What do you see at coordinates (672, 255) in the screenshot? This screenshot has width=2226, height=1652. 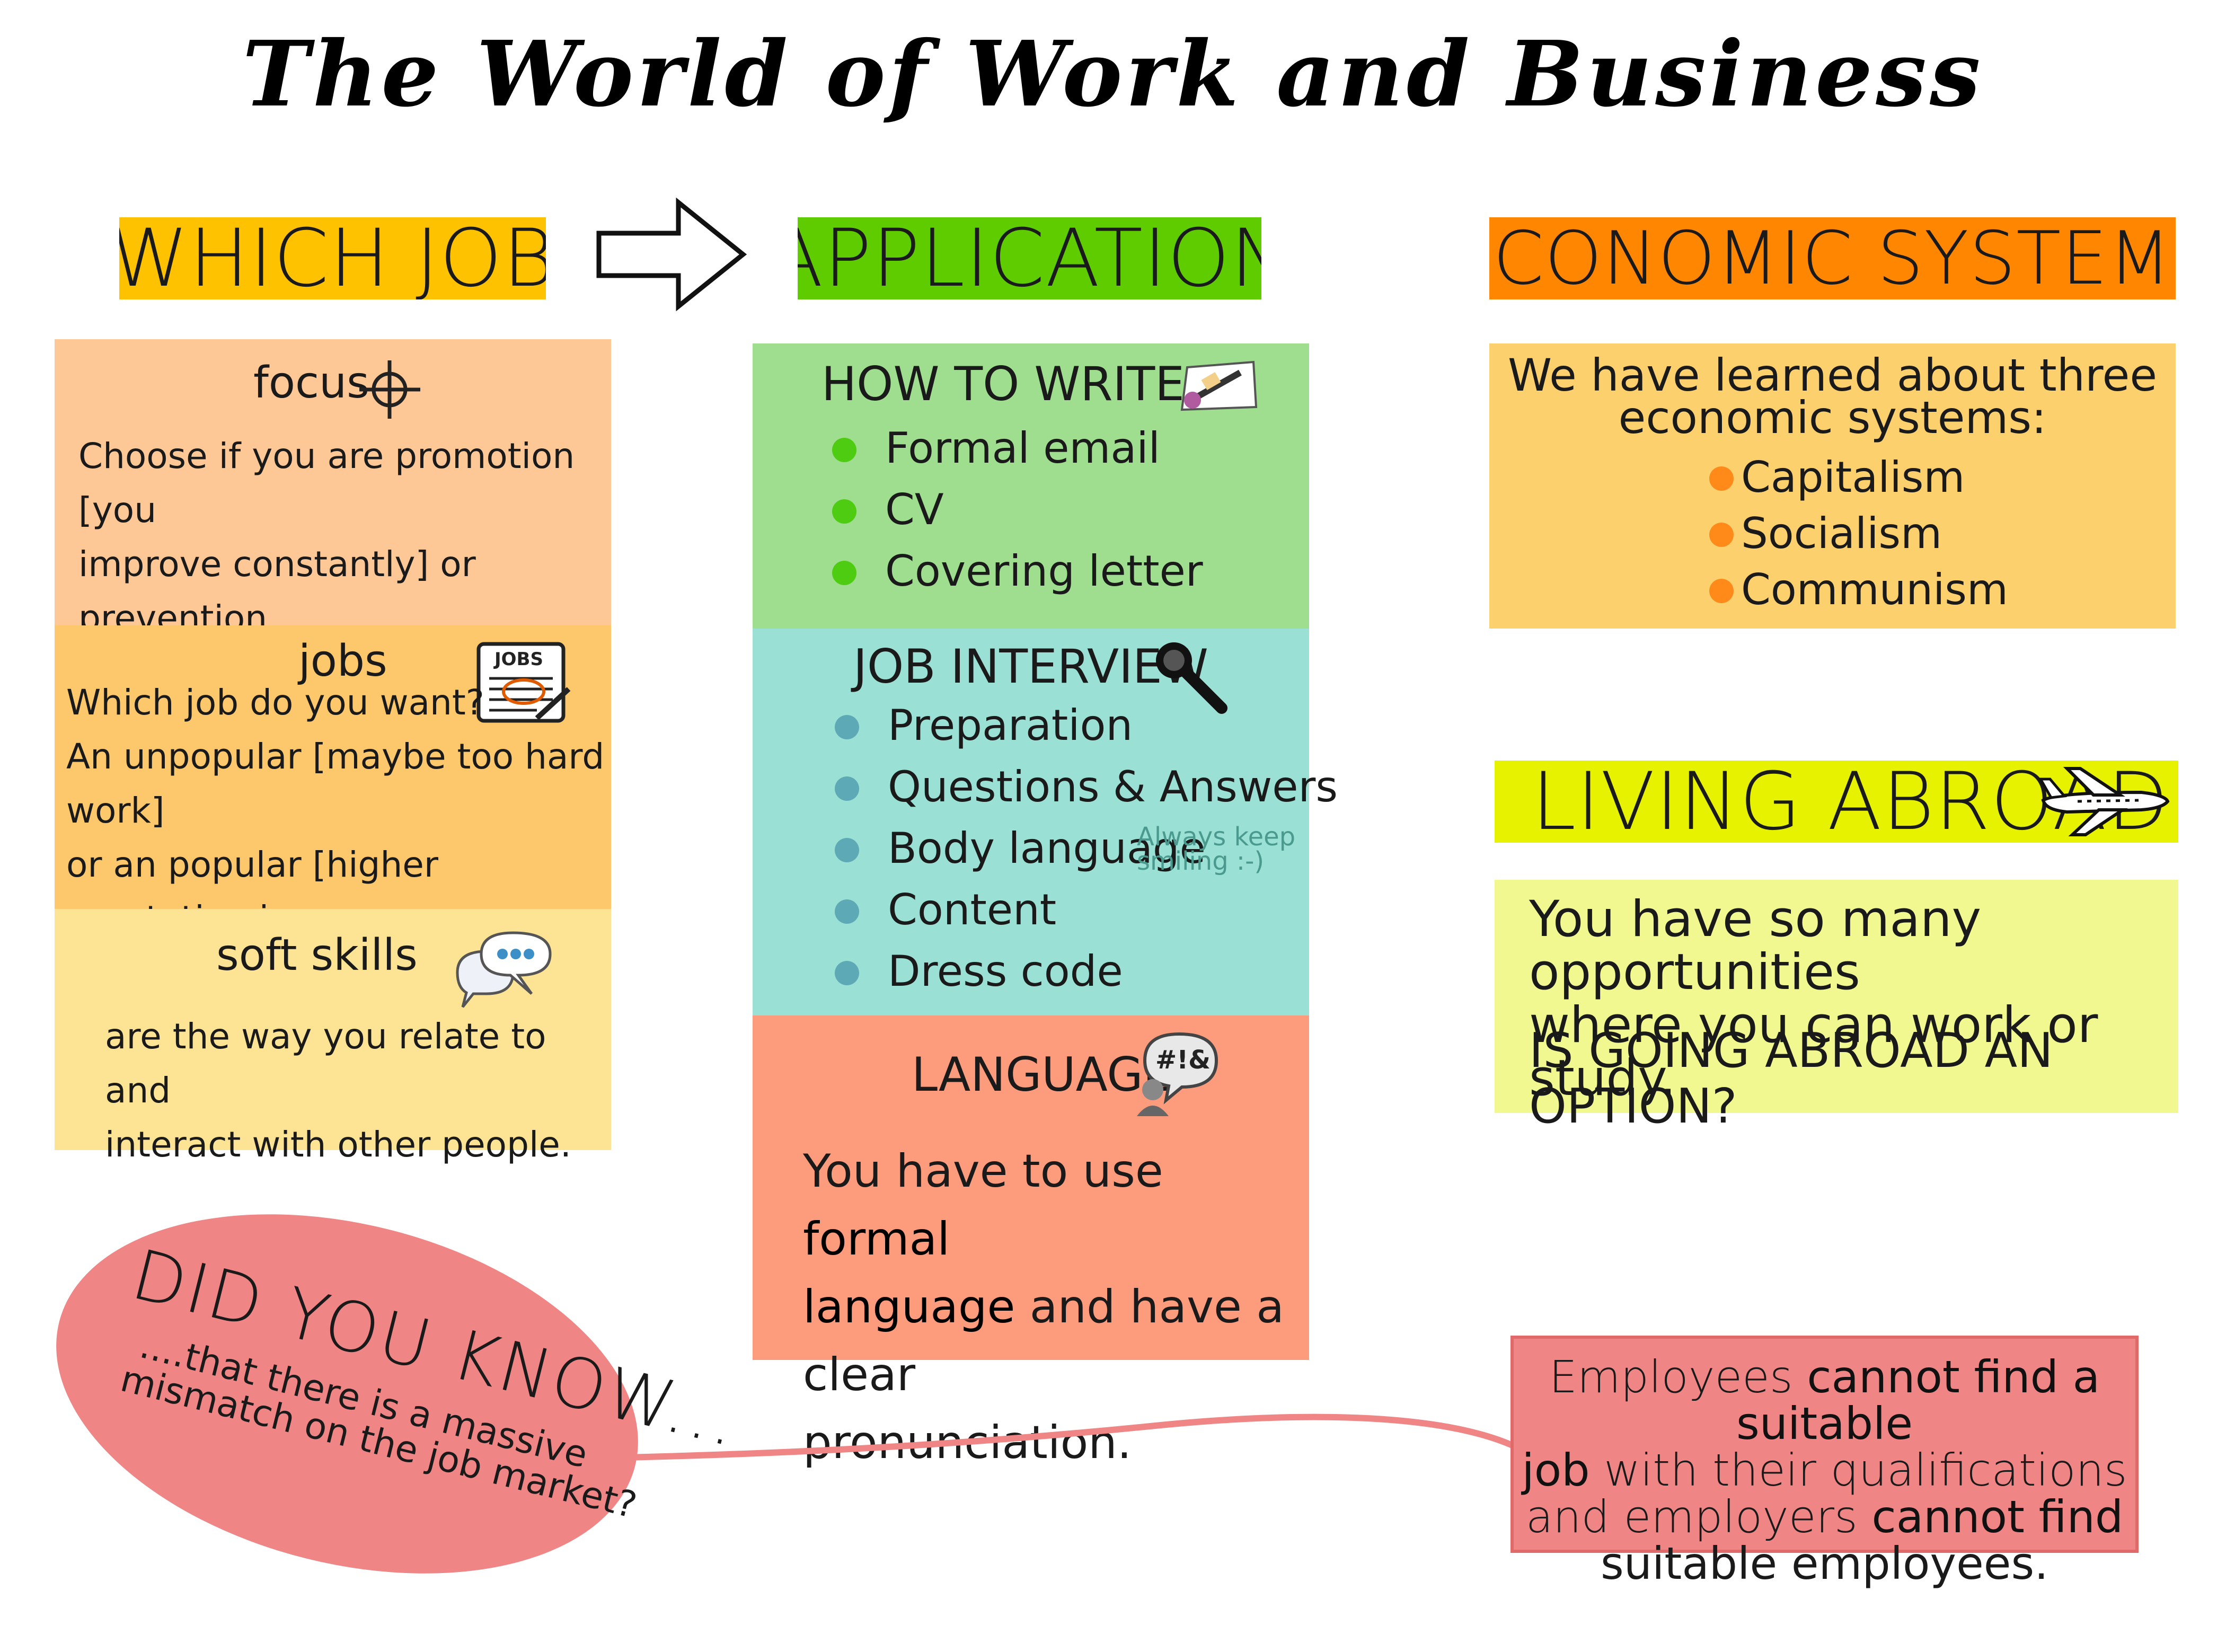 I see `arrow-right-icon` at bounding box center [672, 255].